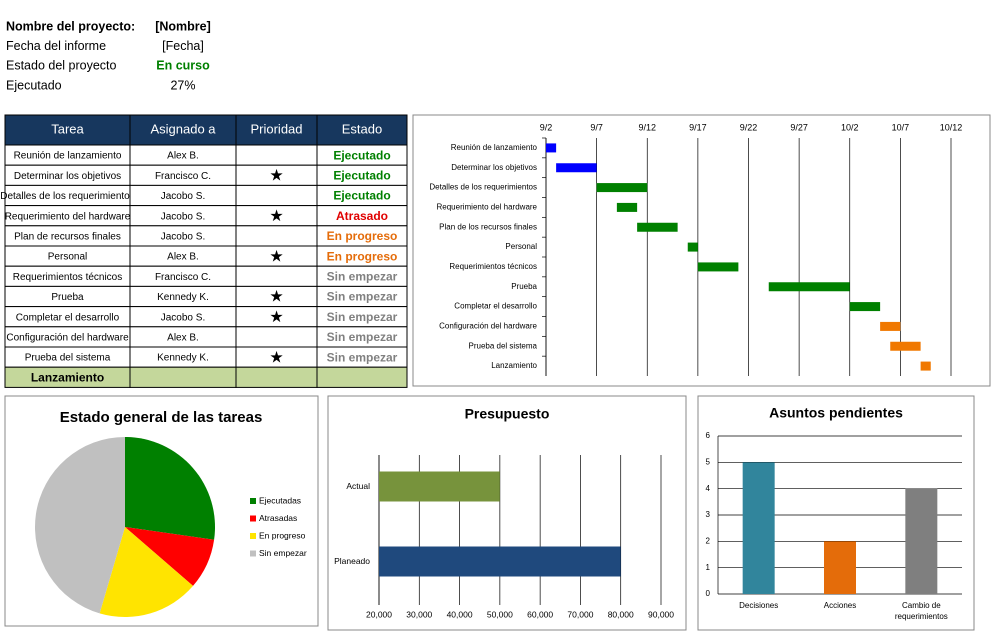  I want to click on task-label: Personal, so click(521, 246).